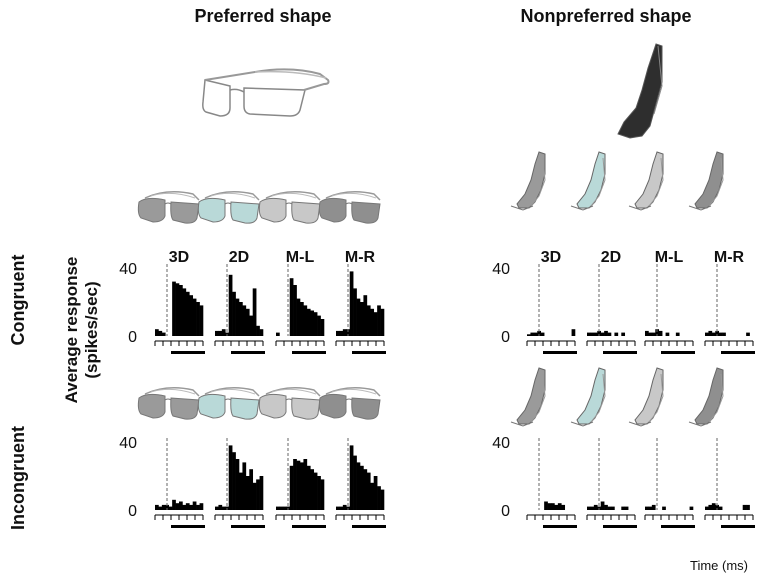  I want to click on header-preferred: Preferred shape, so click(262, 16).